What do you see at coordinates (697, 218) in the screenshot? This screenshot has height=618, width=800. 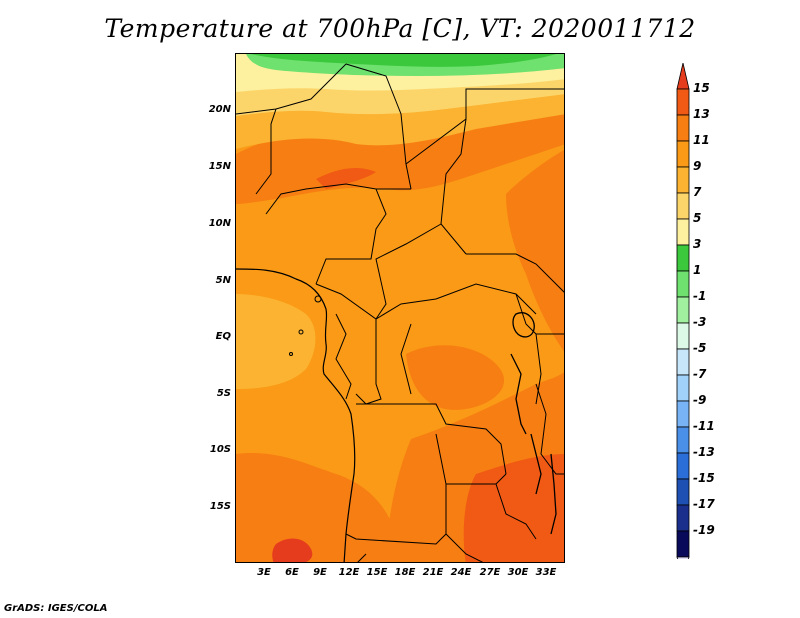 I see `colorbar-label: 5` at bounding box center [697, 218].